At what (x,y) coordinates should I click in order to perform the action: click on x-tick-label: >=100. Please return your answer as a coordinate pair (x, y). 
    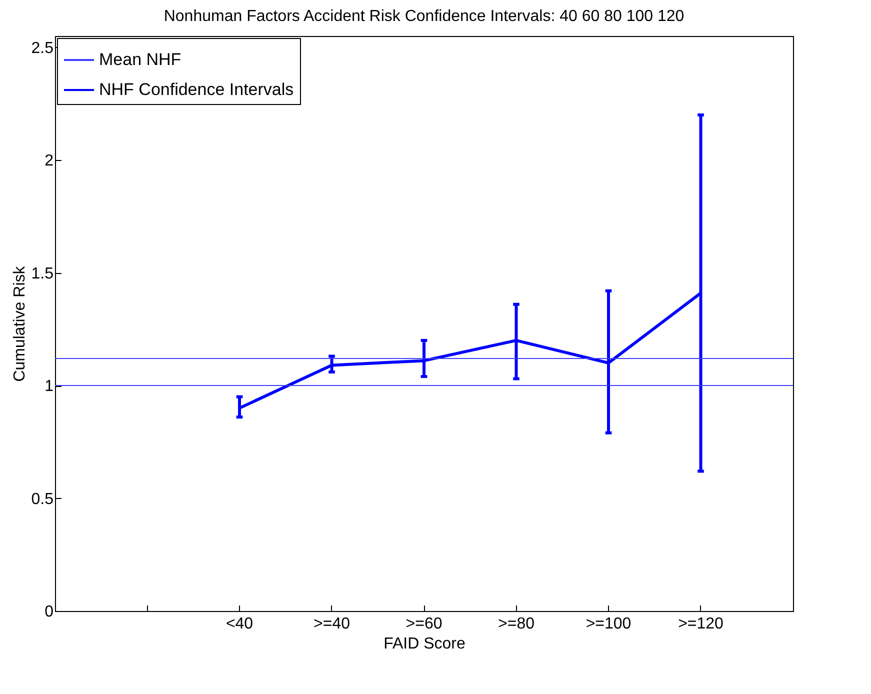
    Looking at the image, I should click on (609, 624).